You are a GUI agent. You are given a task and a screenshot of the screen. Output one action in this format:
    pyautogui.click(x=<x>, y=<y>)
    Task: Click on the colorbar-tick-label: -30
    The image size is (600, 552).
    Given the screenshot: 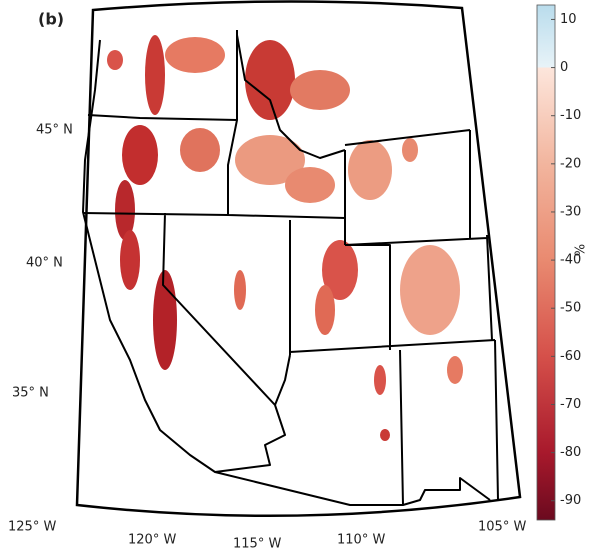 What is the action you would take?
    pyautogui.click(x=570, y=211)
    